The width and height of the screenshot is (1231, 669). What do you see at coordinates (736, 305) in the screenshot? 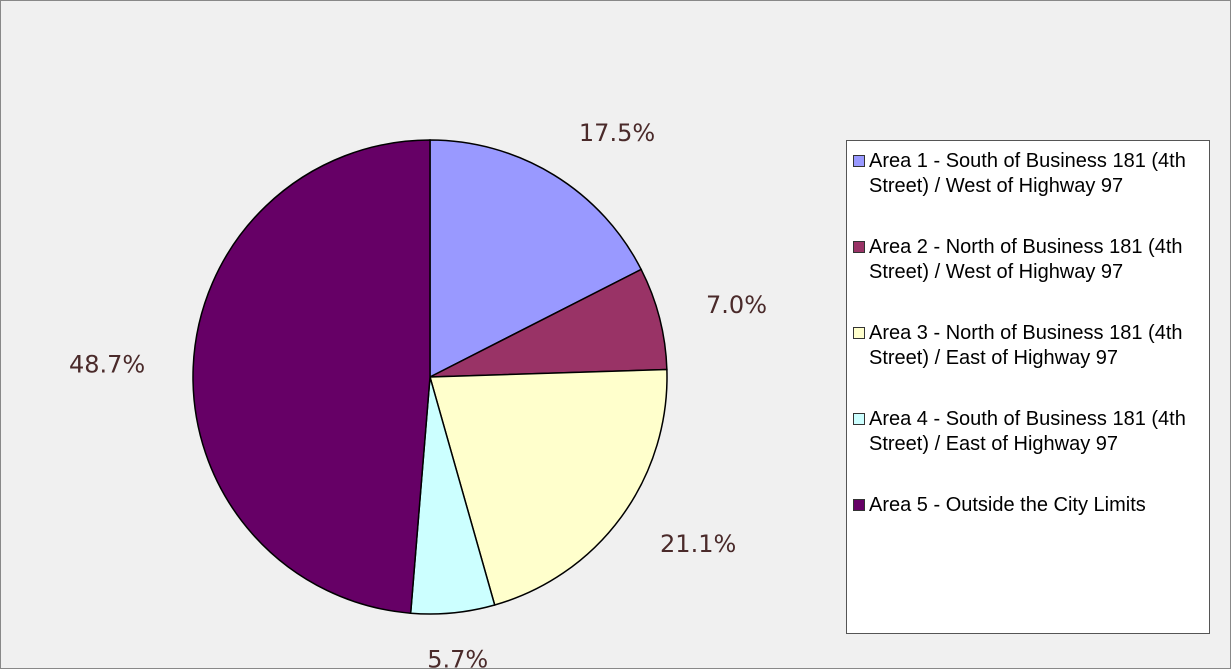
I see `data-label: 7.0%` at bounding box center [736, 305].